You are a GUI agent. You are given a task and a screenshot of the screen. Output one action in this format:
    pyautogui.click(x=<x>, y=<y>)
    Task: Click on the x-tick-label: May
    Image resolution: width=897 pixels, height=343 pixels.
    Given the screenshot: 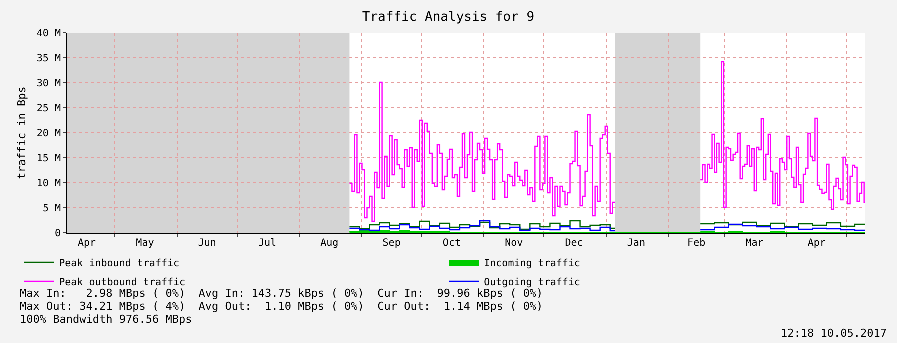 What is the action you would take?
    pyautogui.click(x=145, y=243)
    